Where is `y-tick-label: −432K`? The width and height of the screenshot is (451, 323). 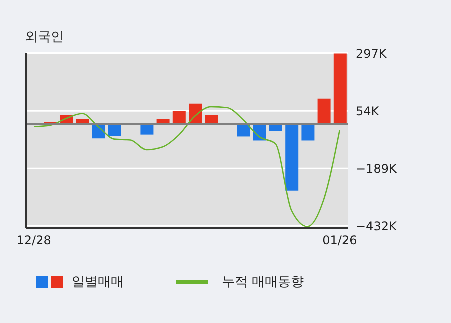
y-tick-label: −432K is located at coordinates (377, 226).